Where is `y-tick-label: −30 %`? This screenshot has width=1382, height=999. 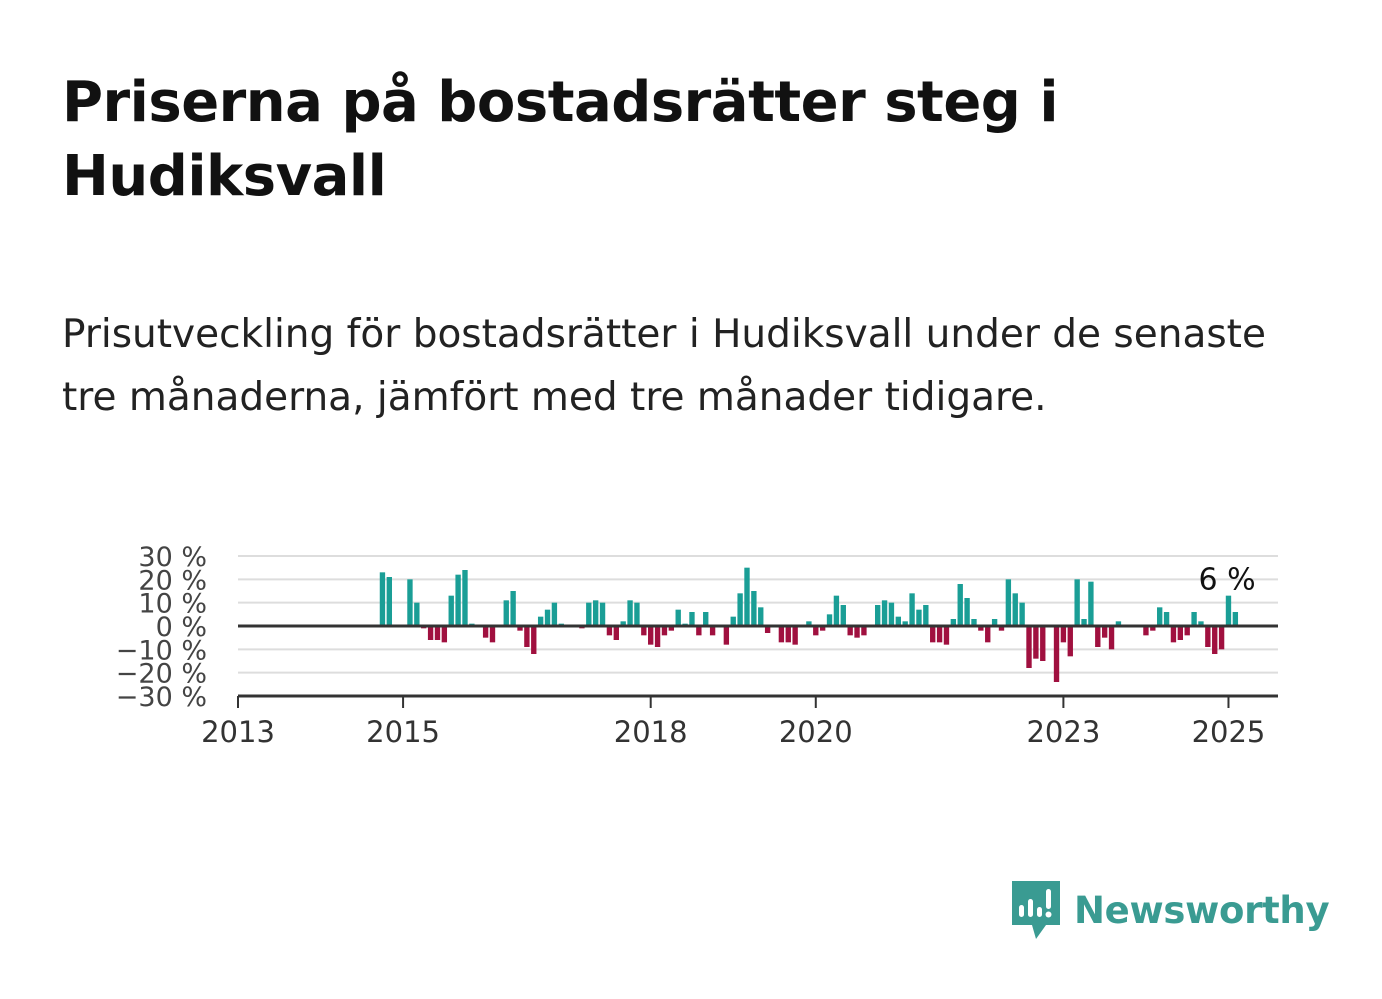
y-tick-label: −30 % is located at coordinates (161, 697).